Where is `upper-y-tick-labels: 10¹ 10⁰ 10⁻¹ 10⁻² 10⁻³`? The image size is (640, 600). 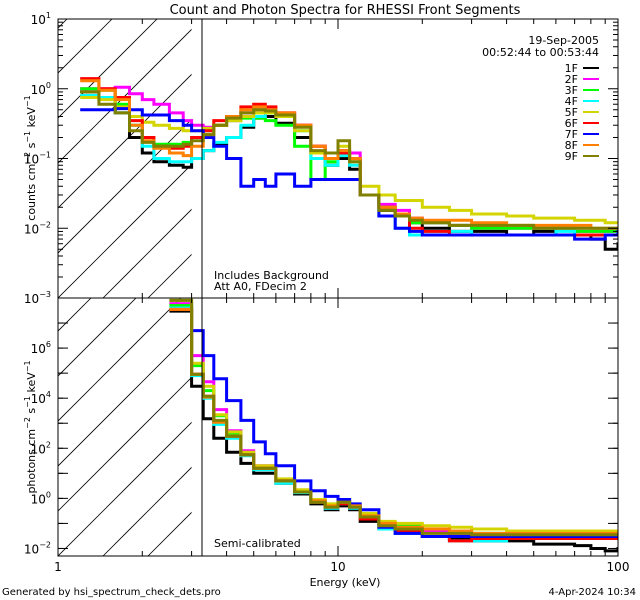
upper-y-tick-labels: 10¹ 10⁰ 10⁻¹ 10⁻² 10⁻³ is located at coordinates (37, 158).